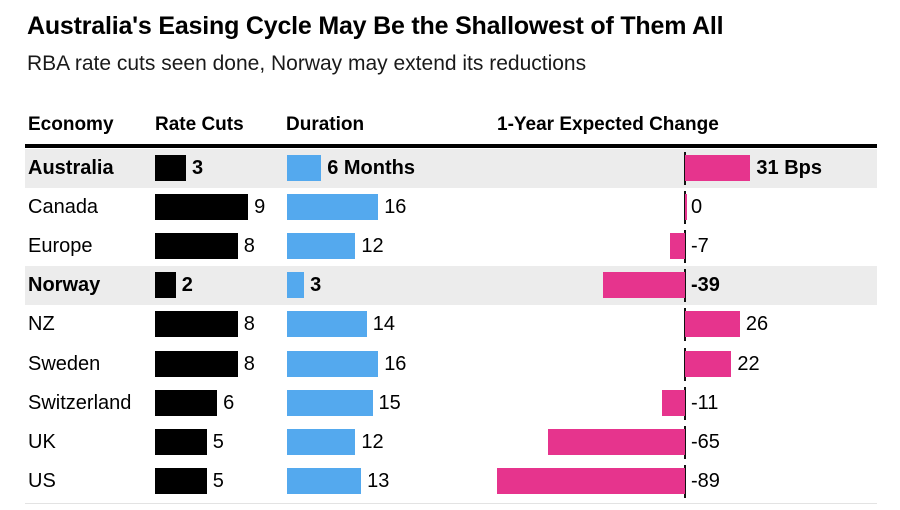 This screenshot has width=900, height=510. What do you see at coordinates (705, 285) in the screenshot?
I see `expected-change-value: -39` at bounding box center [705, 285].